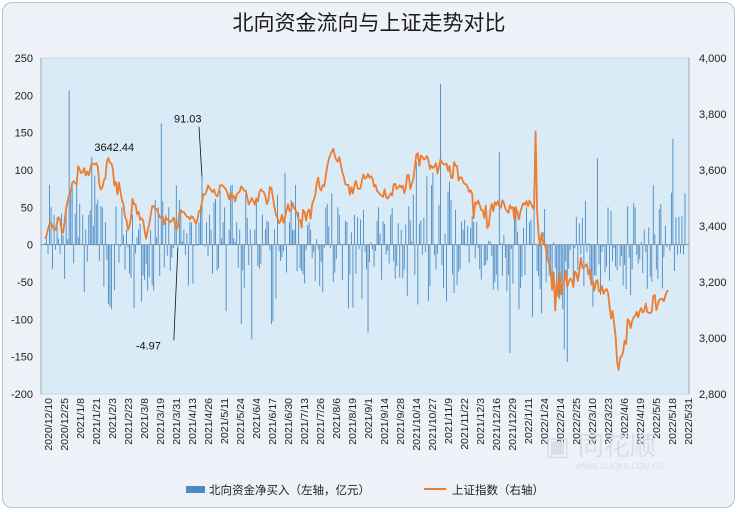 The image size is (739, 512). I want to click on x-axis-tick: 2021/8/19, so click(353, 421).